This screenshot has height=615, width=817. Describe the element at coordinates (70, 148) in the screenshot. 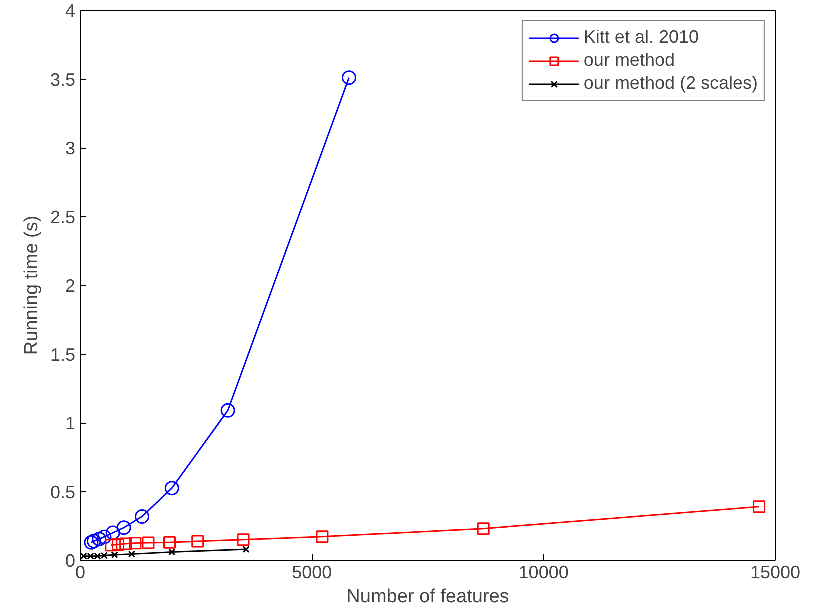

I see `y-tick-label: 3` at that location.